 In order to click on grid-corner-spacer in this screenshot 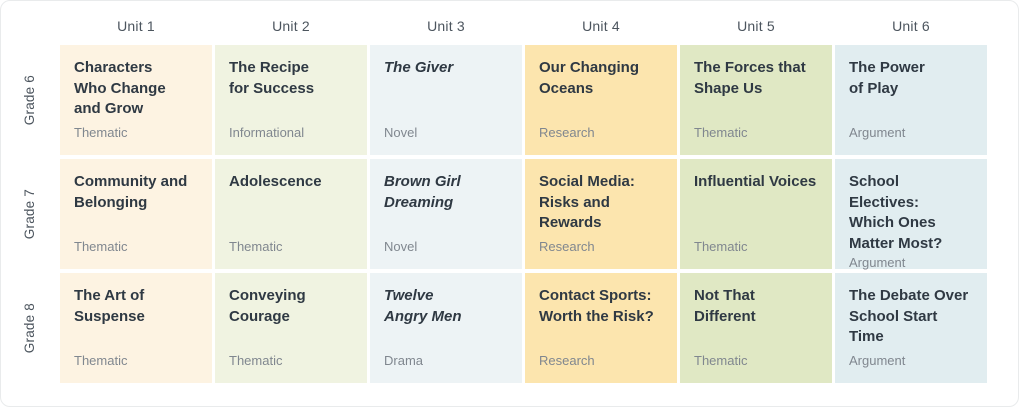, I will do `click(29, 21)`.